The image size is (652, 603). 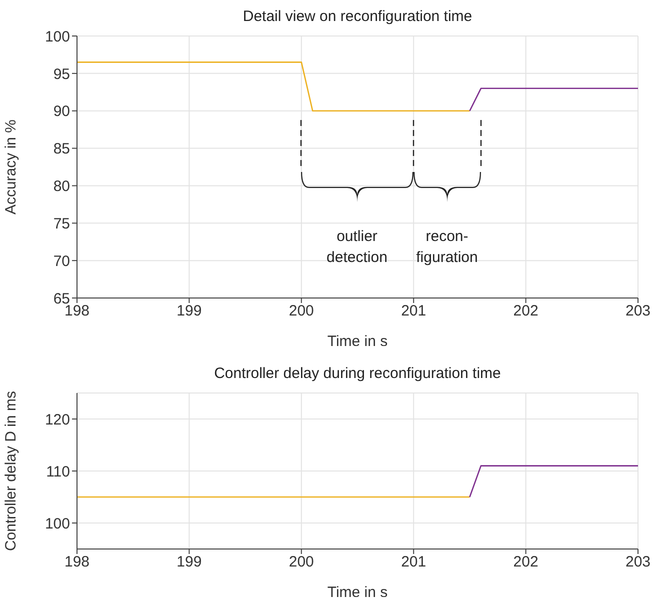 What do you see at coordinates (357, 373) in the screenshot?
I see `chart-title: Controller delay during reconfiguration time` at bounding box center [357, 373].